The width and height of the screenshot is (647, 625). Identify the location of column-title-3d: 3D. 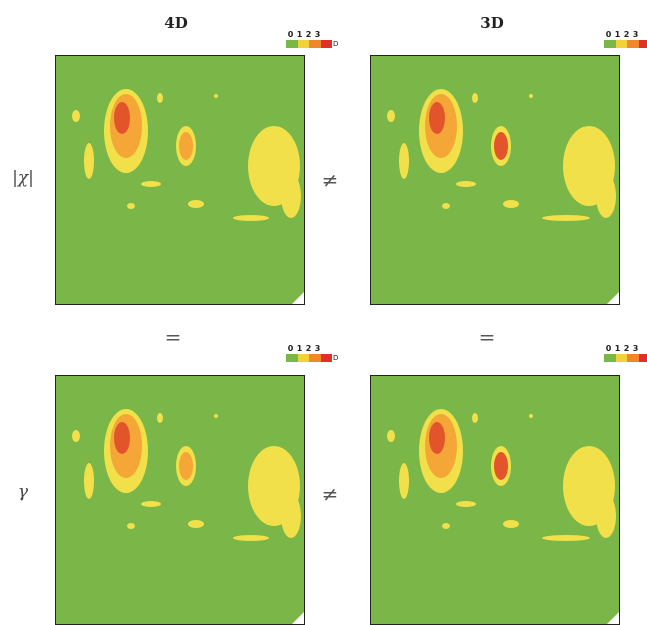
(492, 23).